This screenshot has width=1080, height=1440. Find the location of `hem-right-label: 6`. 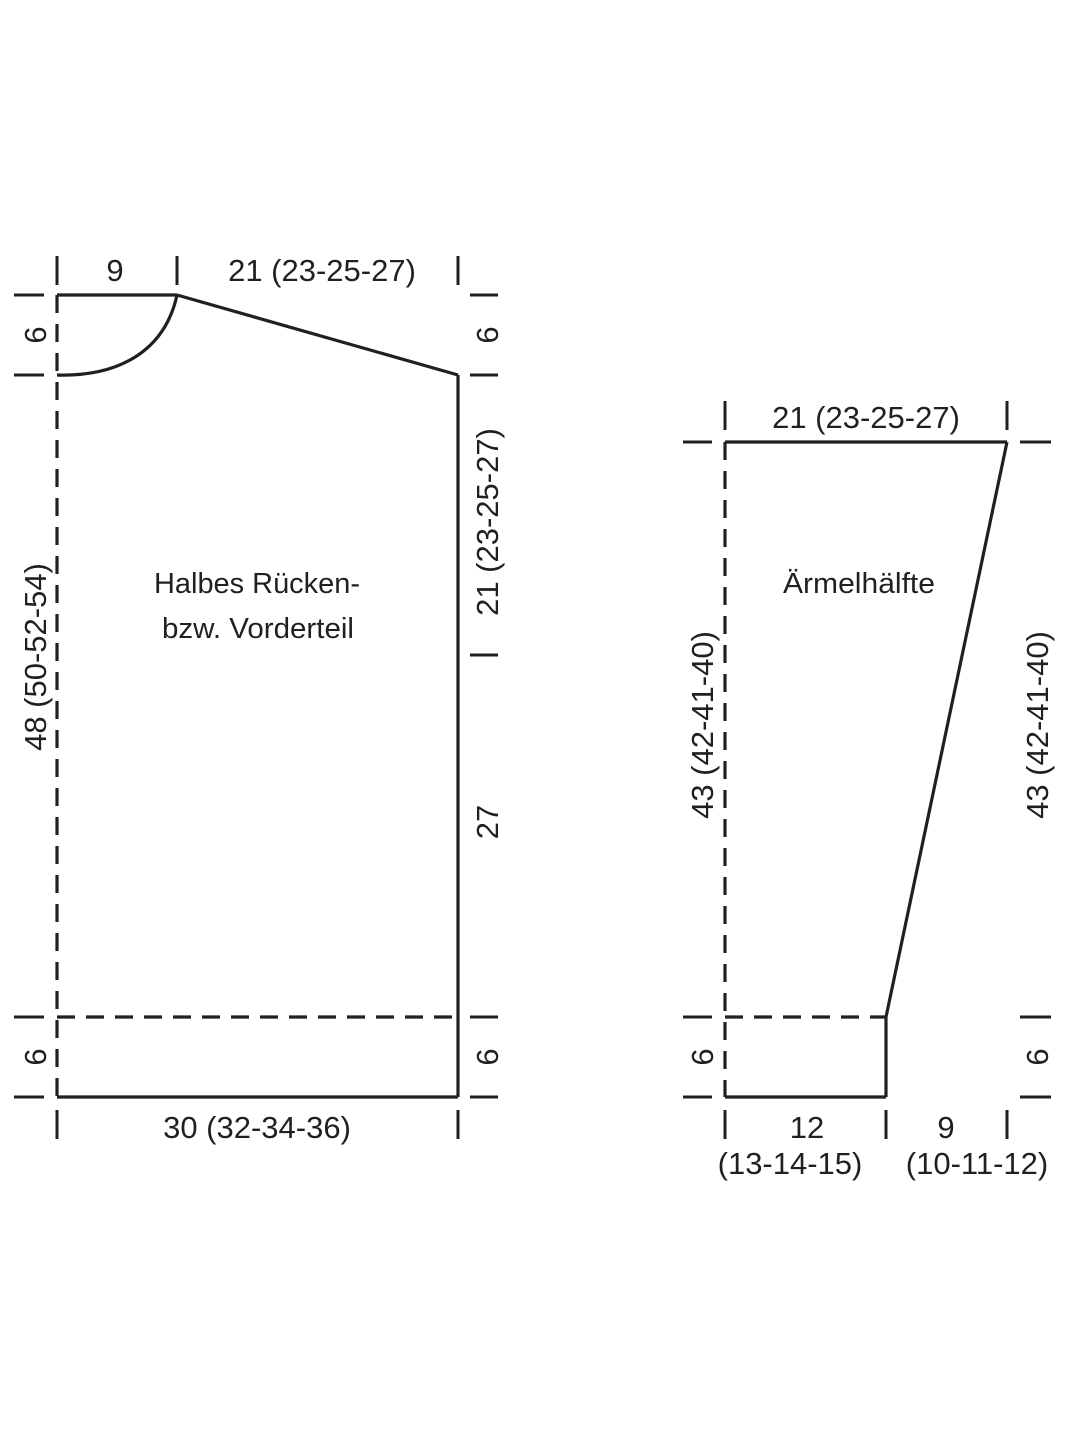

hem-right-label: 6 is located at coordinates (487, 1056).